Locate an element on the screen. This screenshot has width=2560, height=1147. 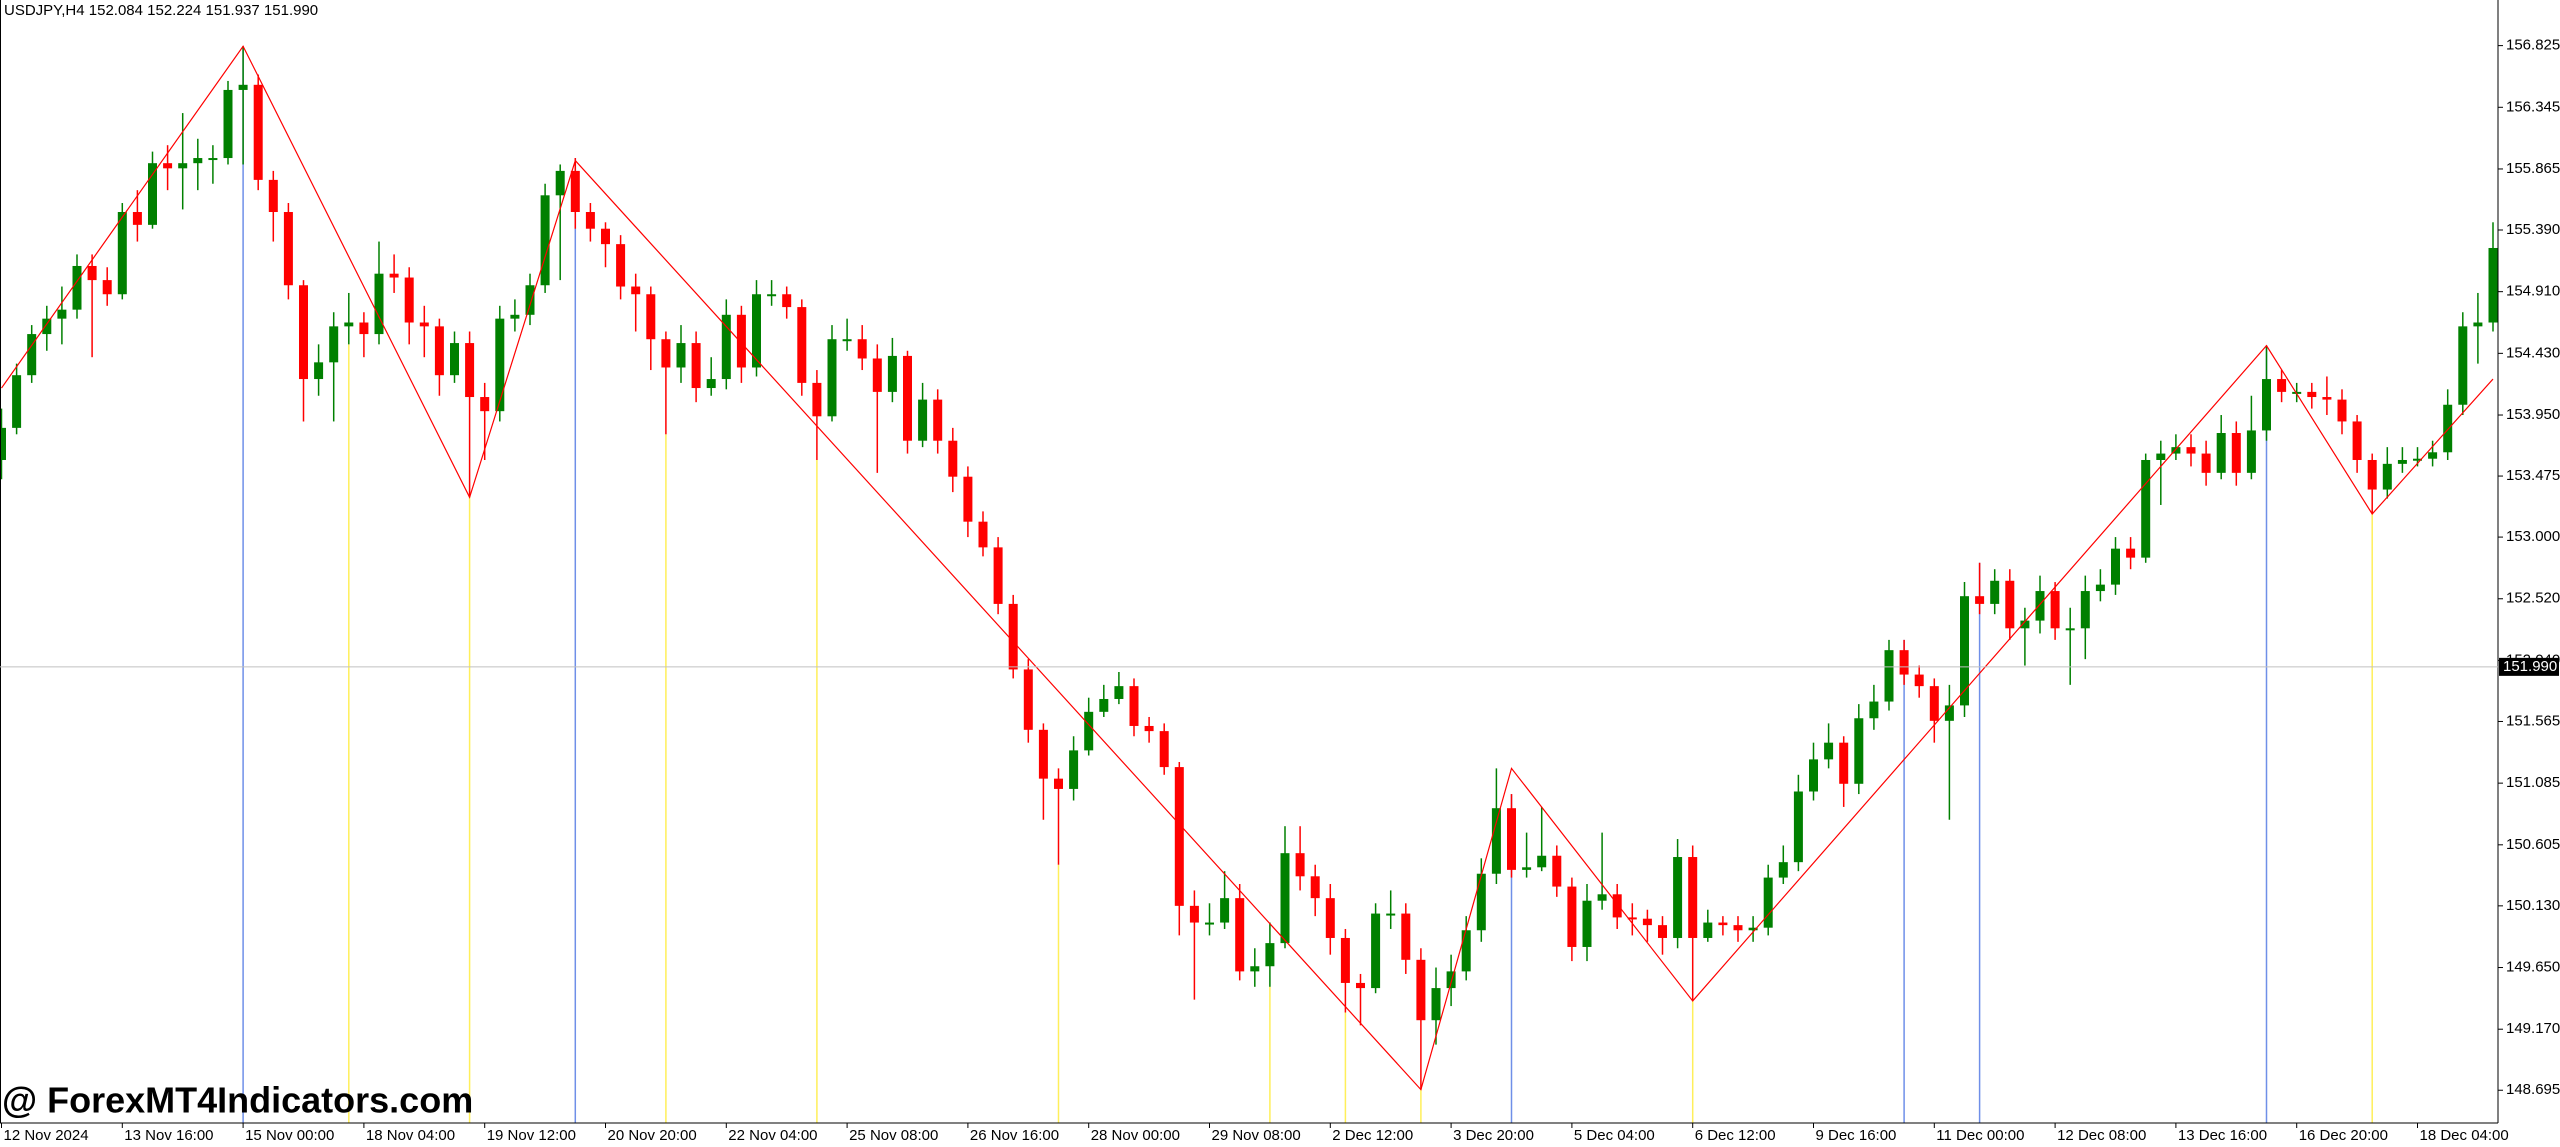
x-tick-label: 15 Nov 00:00 is located at coordinates (289, 1135).